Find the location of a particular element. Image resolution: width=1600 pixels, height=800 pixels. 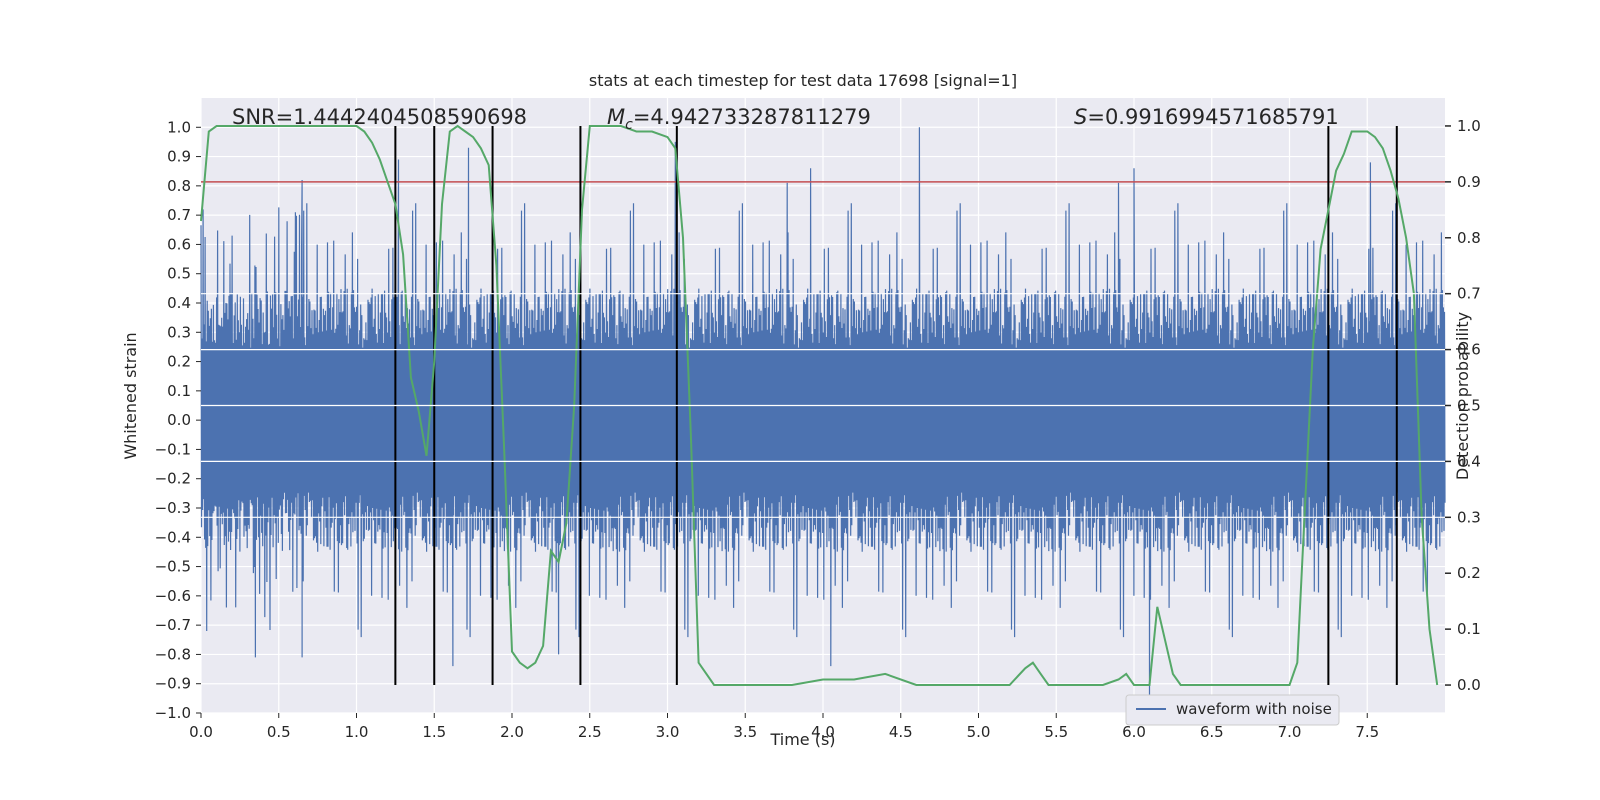

right-y-tick-label: 0.1 is located at coordinates (1469, 629).